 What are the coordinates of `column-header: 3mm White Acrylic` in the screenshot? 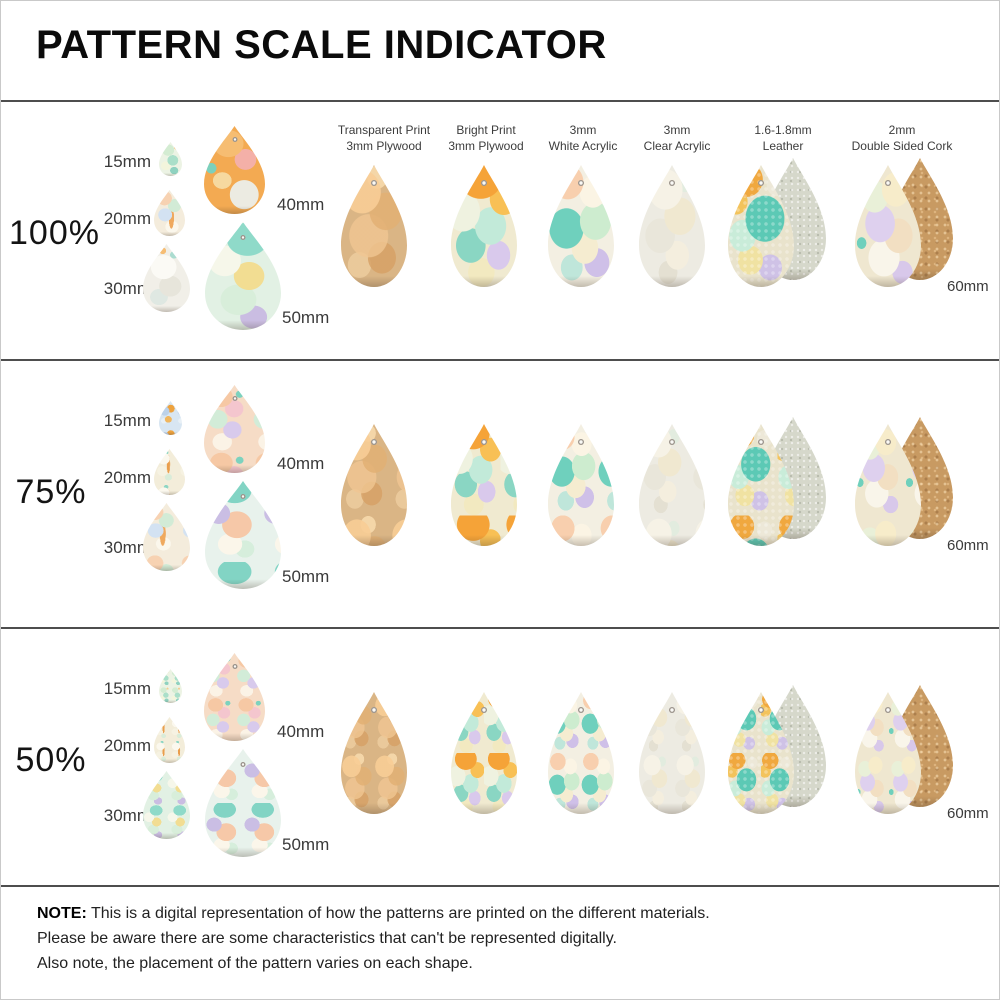 It's located at (583, 138).